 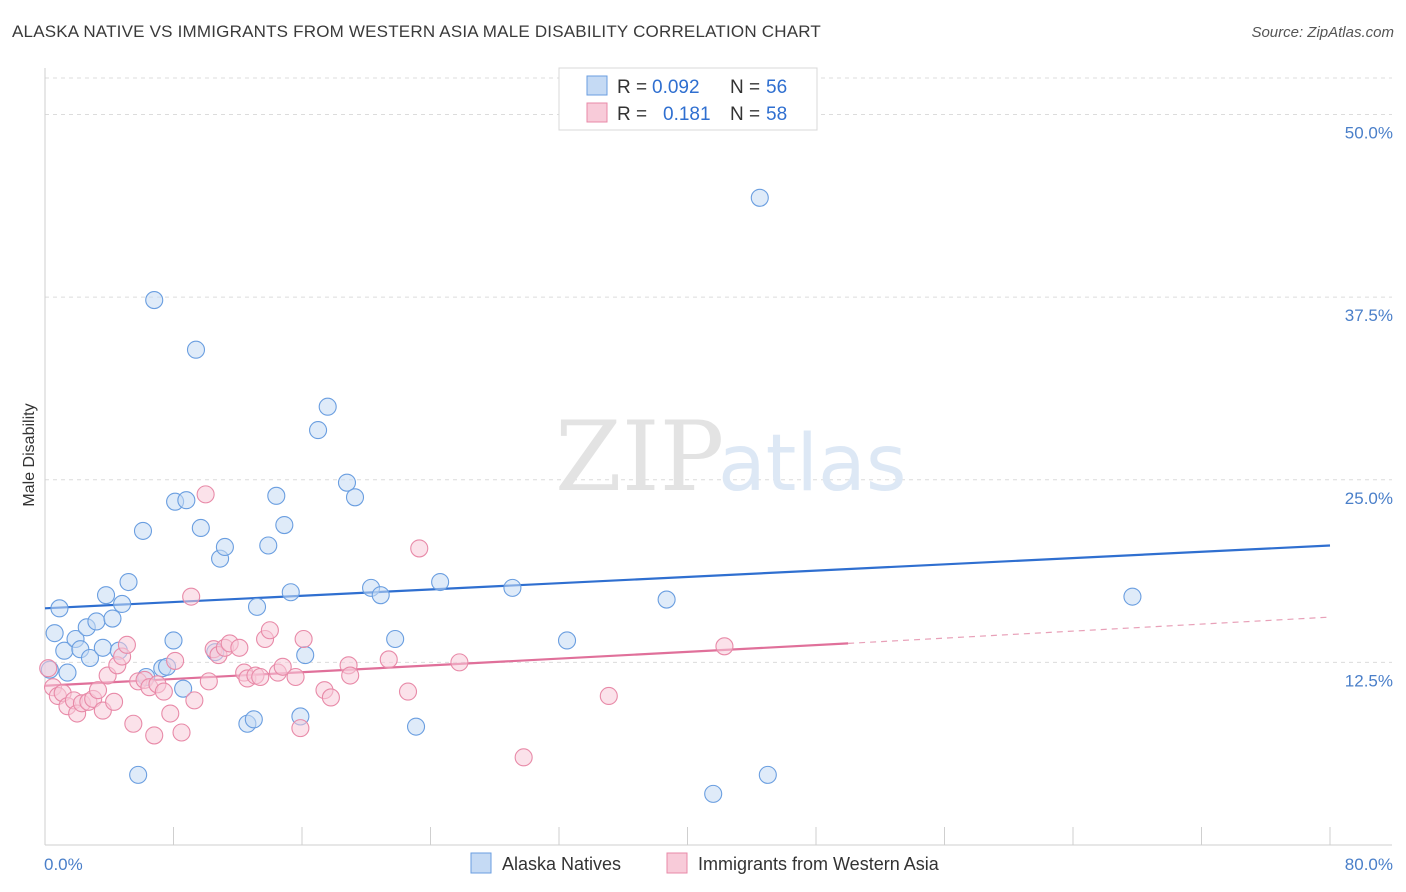 What do you see at coordinates (1089, 630) in the screenshot?
I see `trend-line-extension-western-asia` at bounding box center [1089, 630].